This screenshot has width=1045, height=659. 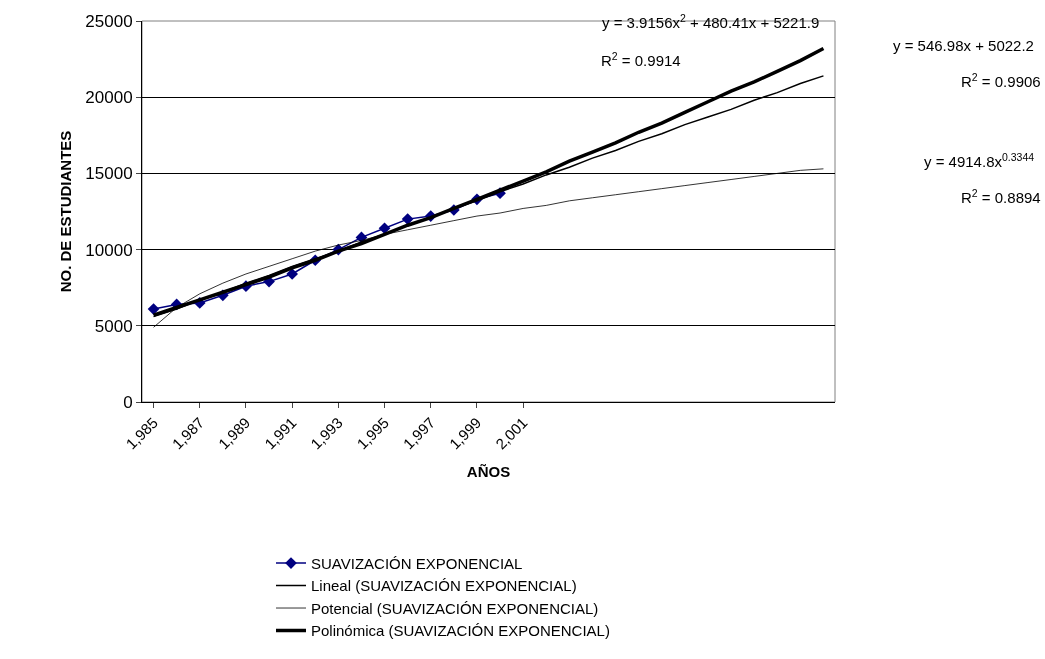 I want to click on annotation: y = 3.9156x$^{2}$ + 480.41x + 5221.9, so click(x=711, y=22).